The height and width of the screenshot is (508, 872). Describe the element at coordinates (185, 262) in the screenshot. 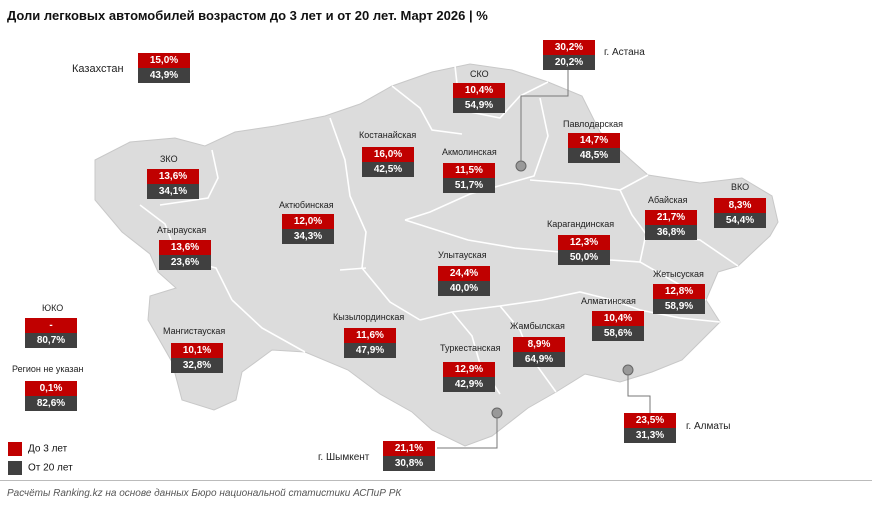

I see `value-old: 23,6%` at that location.